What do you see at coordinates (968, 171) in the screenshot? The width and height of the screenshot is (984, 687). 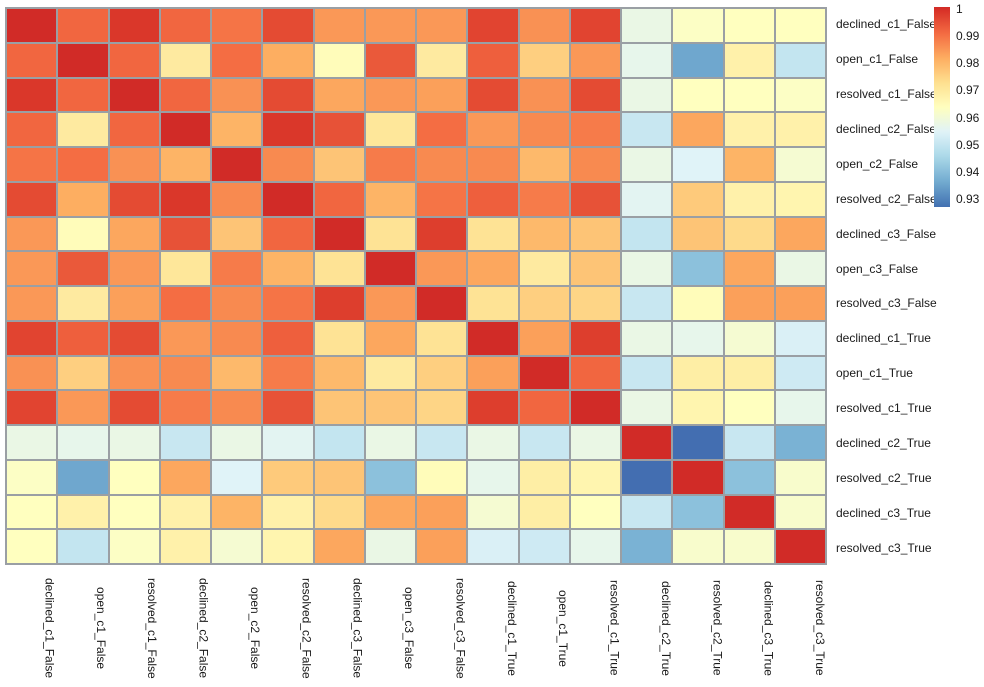 I see `colorbar-tick-label: 0.94` at bounding box center [968, 171].